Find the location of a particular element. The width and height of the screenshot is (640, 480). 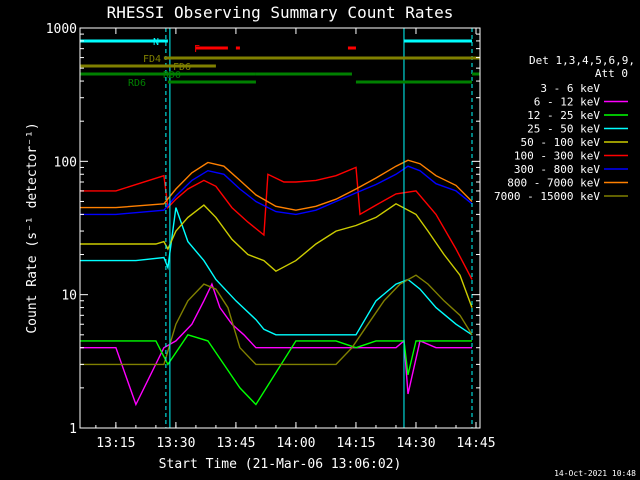

timestamp: 14-Oct-2021 10:48 is located at coordinates (595, 473).